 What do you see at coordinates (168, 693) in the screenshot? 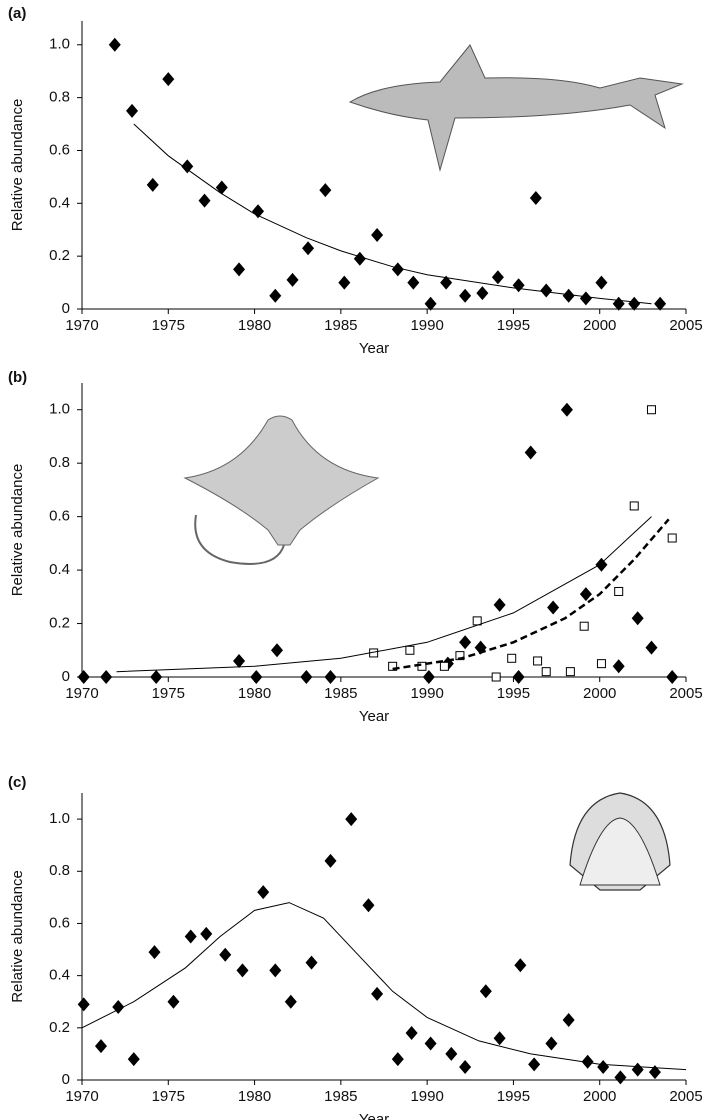
I see `x-tick-label: 1975` at bounding box center [168, 693].